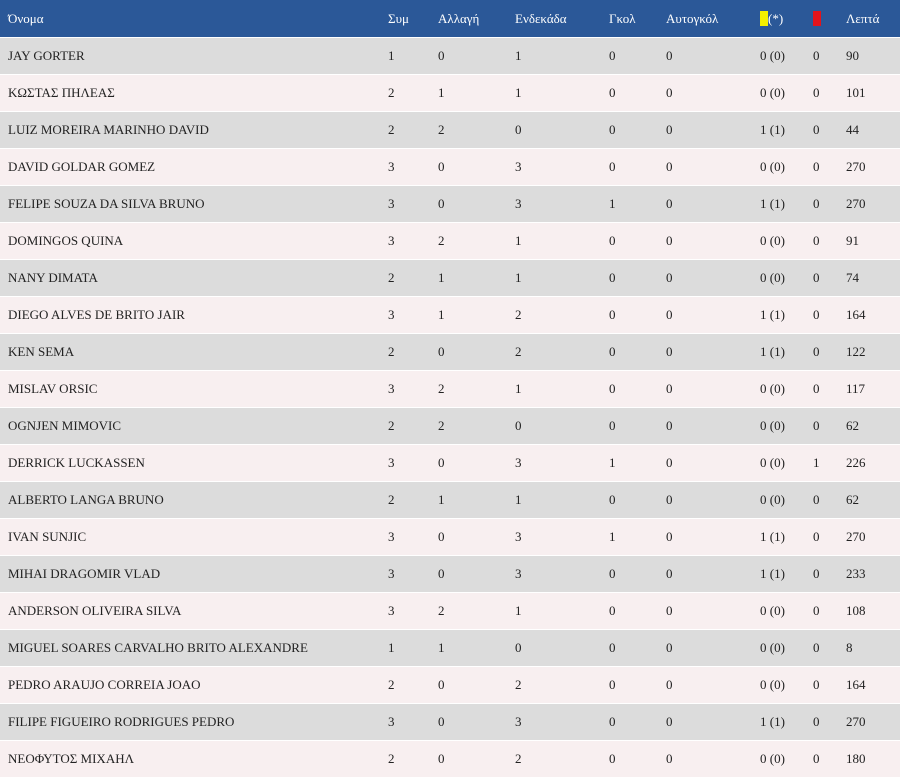  I want to click on minutes-played: 108, so click(873, 611).